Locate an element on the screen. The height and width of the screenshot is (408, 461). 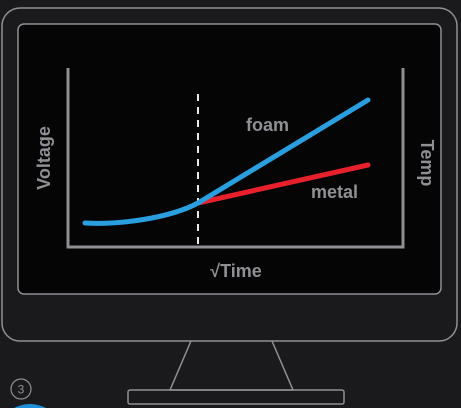
metal-series-line is located at coordinates (283, 184).